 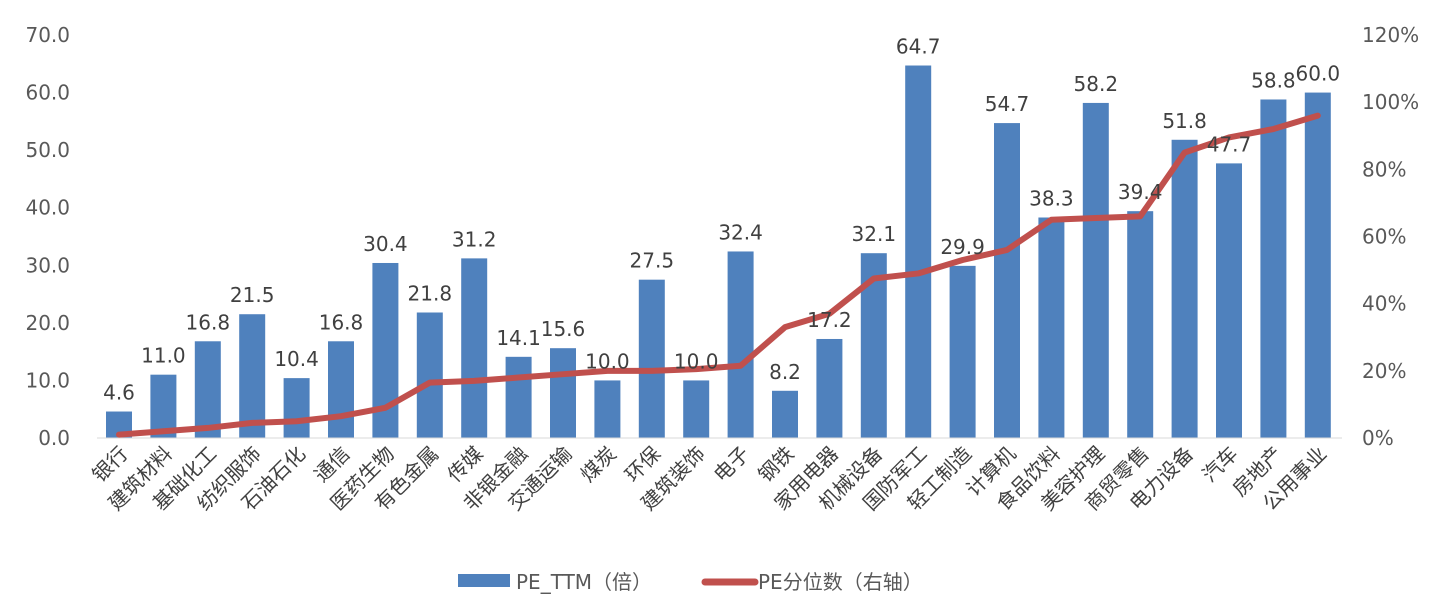 What do you see at coordinates (47, 150) in the screenshot?
I see `left-tick-label: 50.0` at bounding box center [47, 150].